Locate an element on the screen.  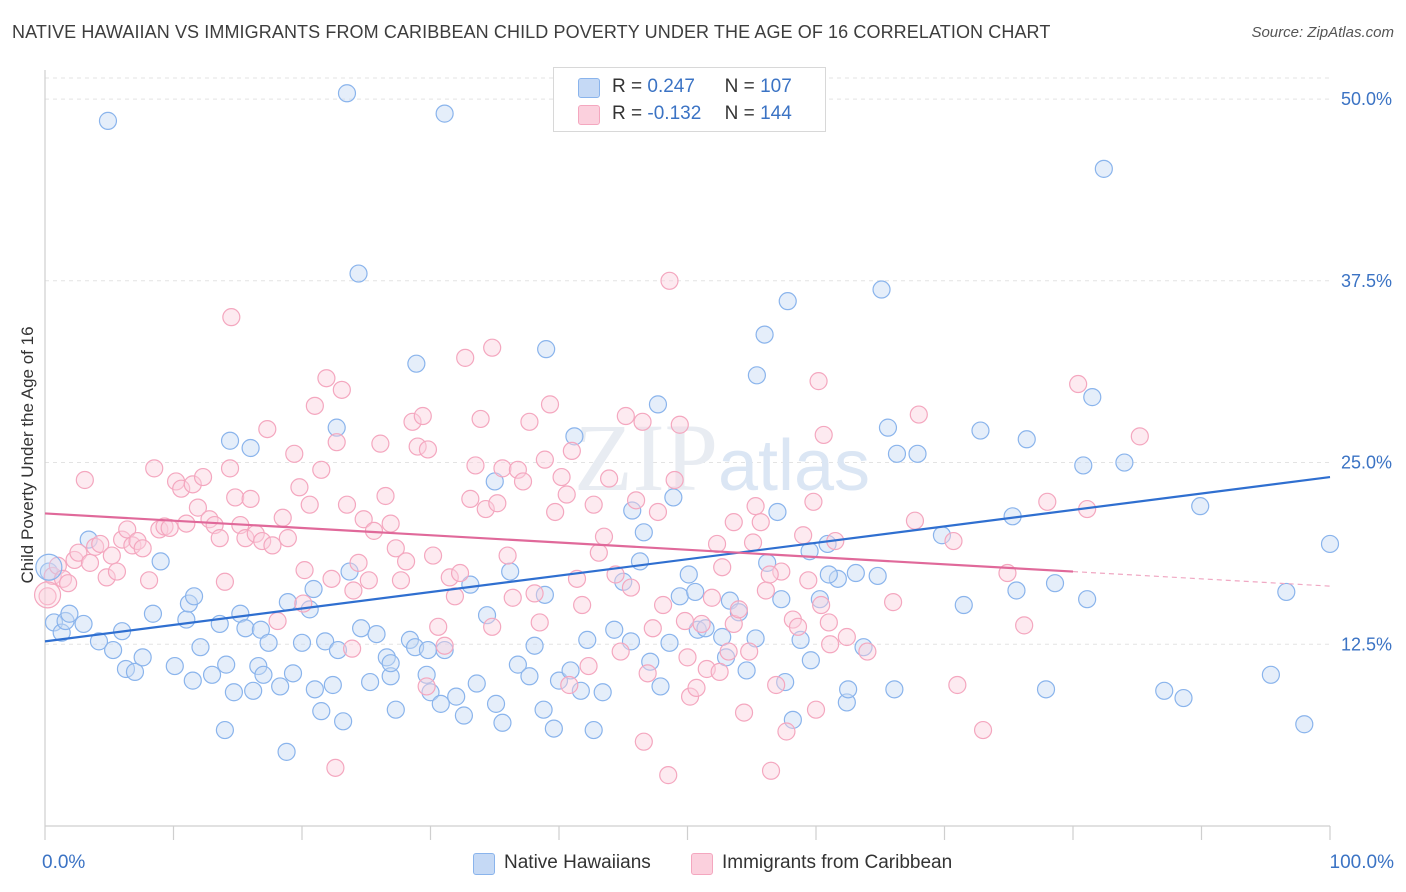
x-tick-label-max: 100.0% is located at coordinates (1361, 862).